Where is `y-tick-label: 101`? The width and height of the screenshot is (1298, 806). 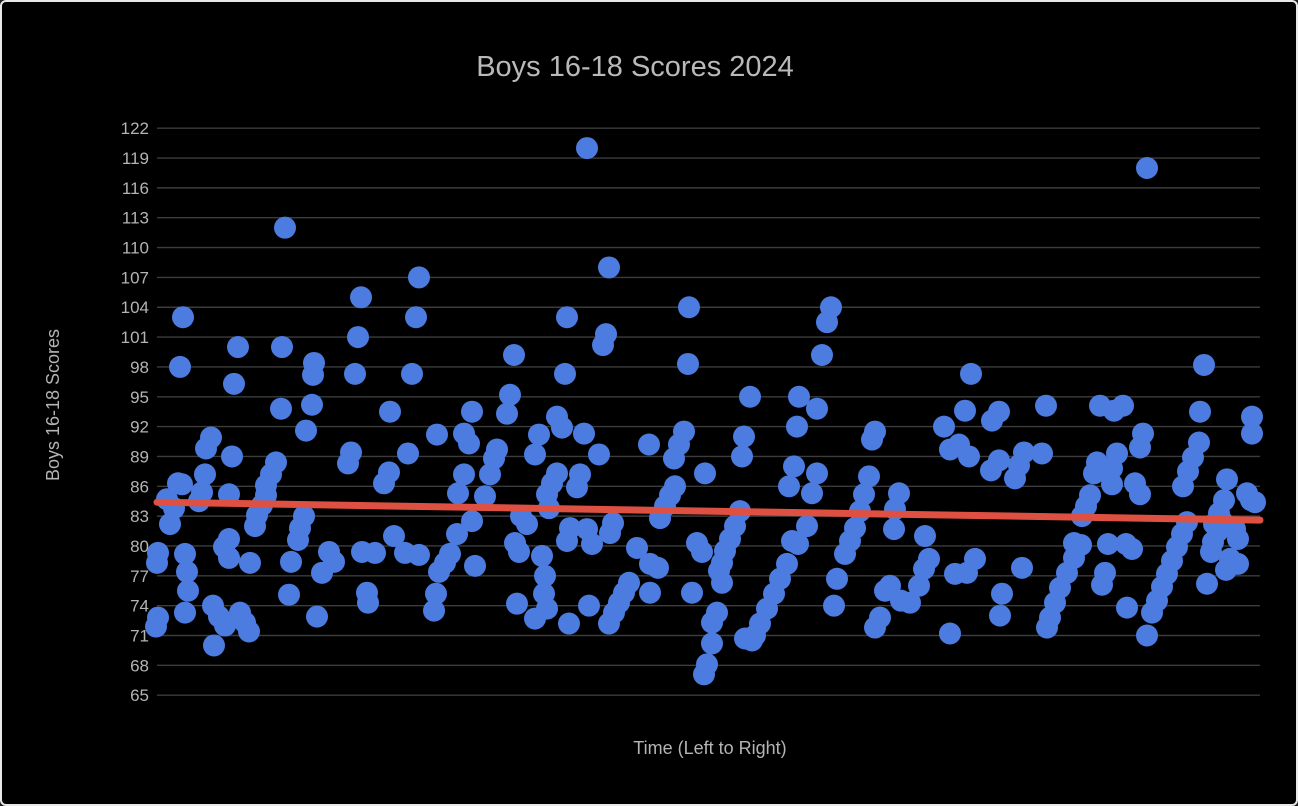 y-tick-label: 101 is located at coordinates (135, 337).